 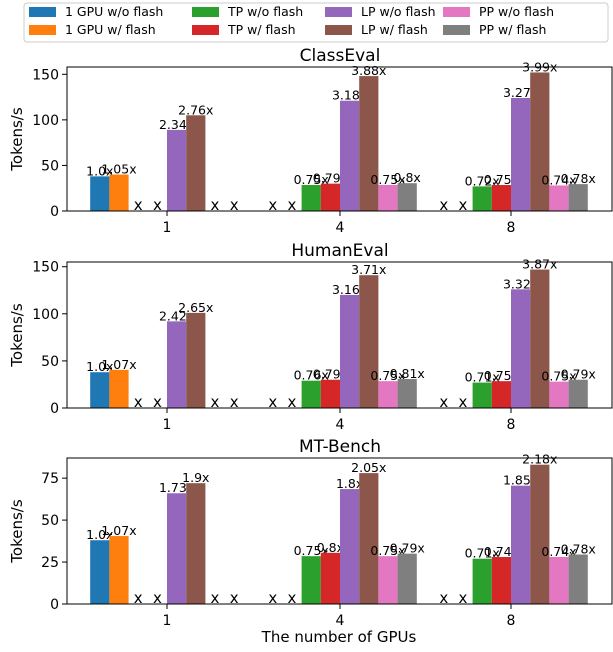 I want to click on legend-label: LP w/ flash, so click(x=394, y=29).